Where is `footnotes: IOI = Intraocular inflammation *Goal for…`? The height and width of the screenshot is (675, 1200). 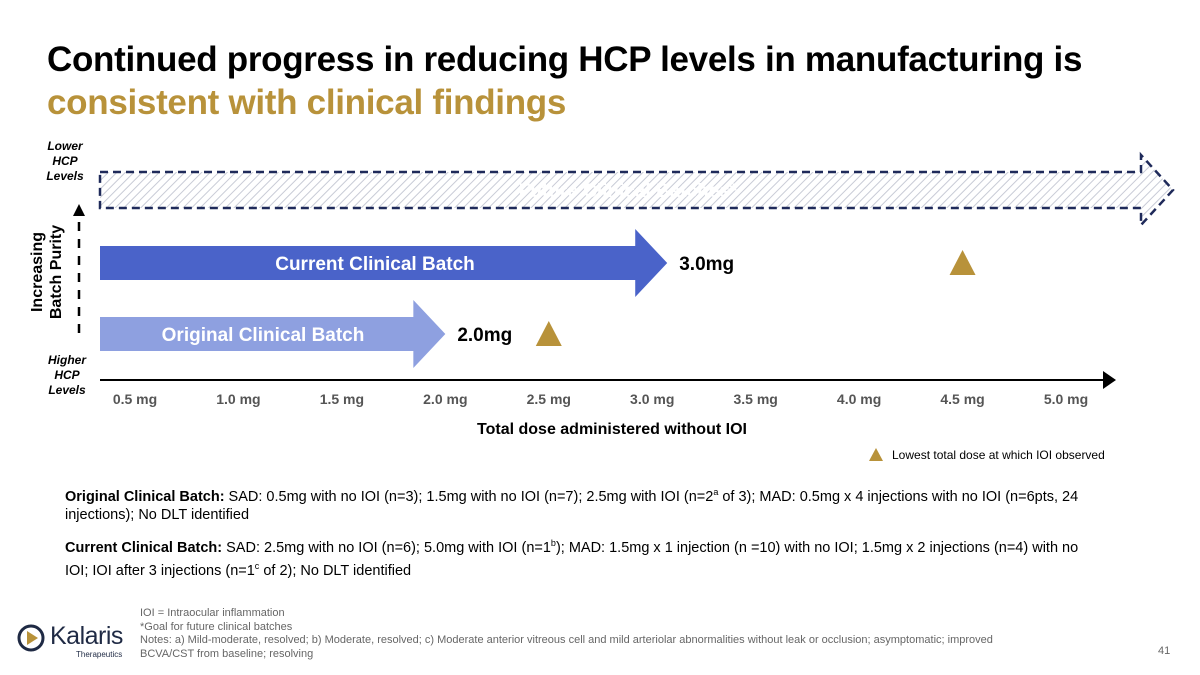 footnotes: IOI = Intraocular inflammation *Goal for… is located at coordinates (580, 634).